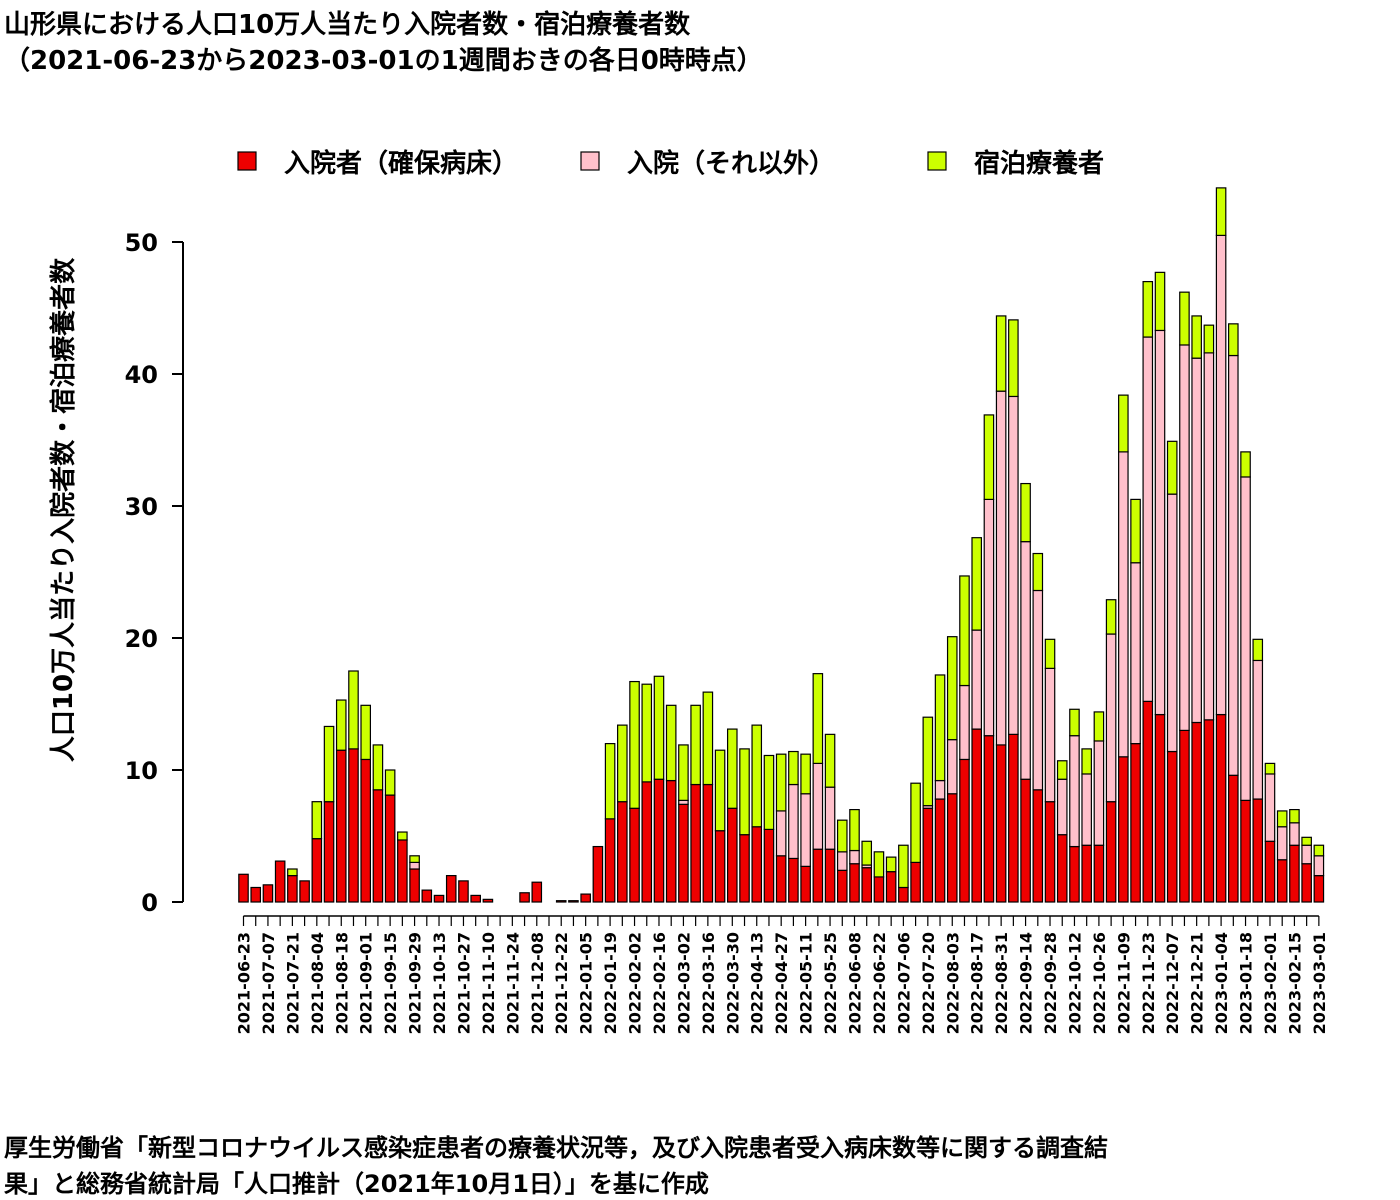 Image resolution: width=1400 pixels, height=1200 pixels. I want to click on y-axis: 0 10 20 30 40 50, so click(154, 573).